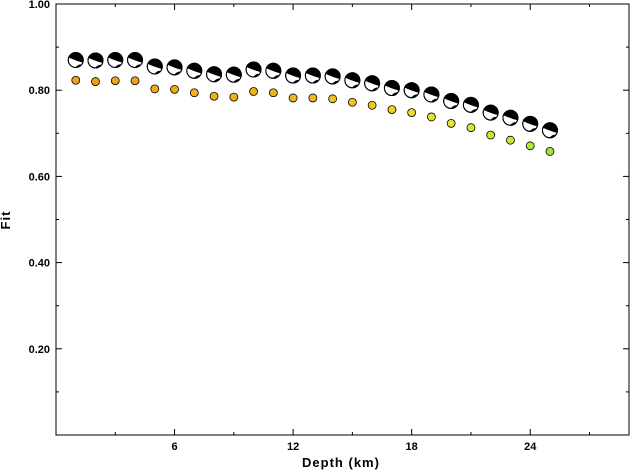 The height and width of the screenshot is (471, 631). What do you see at coordinates (39, 264) in the screenshot?
I see `y-tick-label: 0.40` at bounding box center [39, 264].